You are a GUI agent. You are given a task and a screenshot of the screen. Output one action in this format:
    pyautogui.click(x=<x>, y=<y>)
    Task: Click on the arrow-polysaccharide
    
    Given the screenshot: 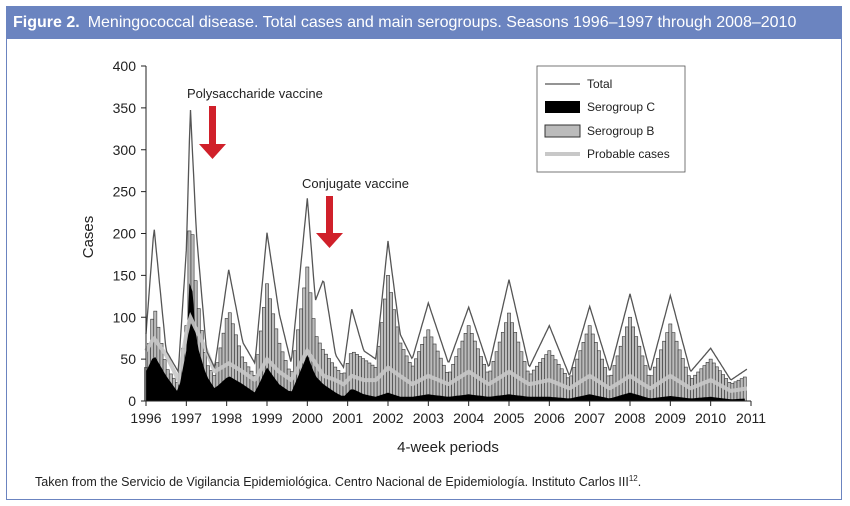 What is the action you would take?
    pyautogui.click(x=212, y=132)
    